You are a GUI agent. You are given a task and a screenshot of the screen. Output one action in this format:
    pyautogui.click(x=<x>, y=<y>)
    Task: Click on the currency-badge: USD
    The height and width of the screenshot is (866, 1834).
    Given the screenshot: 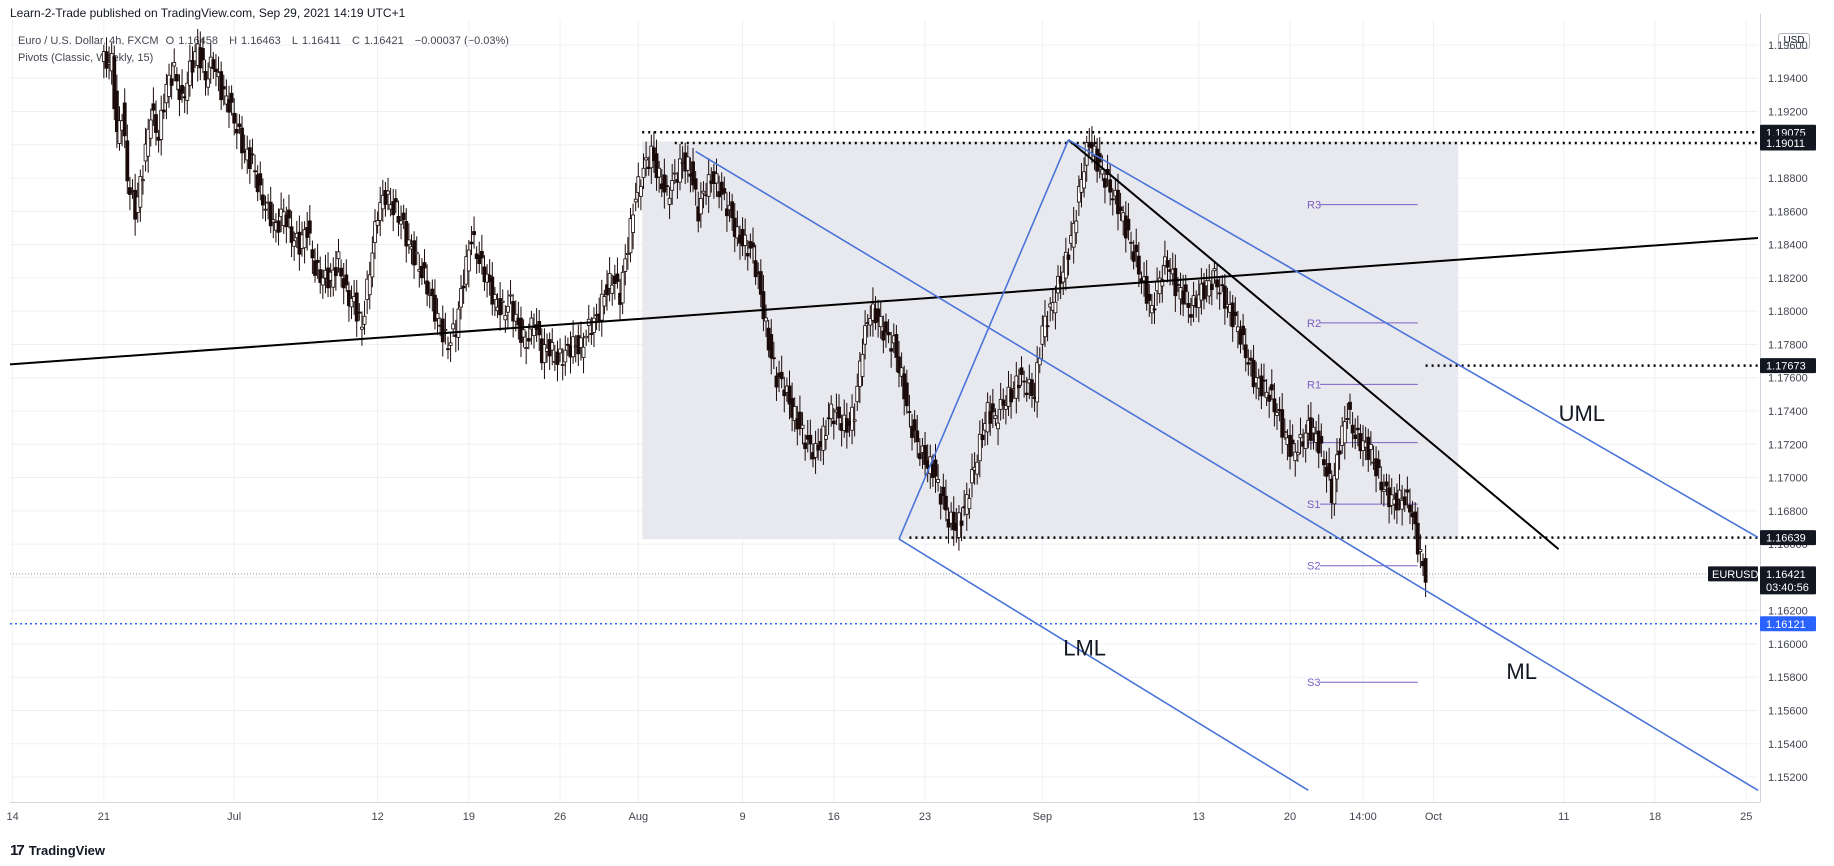 What is the action you would take?
    pyautogui.click(x=1794, y=41)
    